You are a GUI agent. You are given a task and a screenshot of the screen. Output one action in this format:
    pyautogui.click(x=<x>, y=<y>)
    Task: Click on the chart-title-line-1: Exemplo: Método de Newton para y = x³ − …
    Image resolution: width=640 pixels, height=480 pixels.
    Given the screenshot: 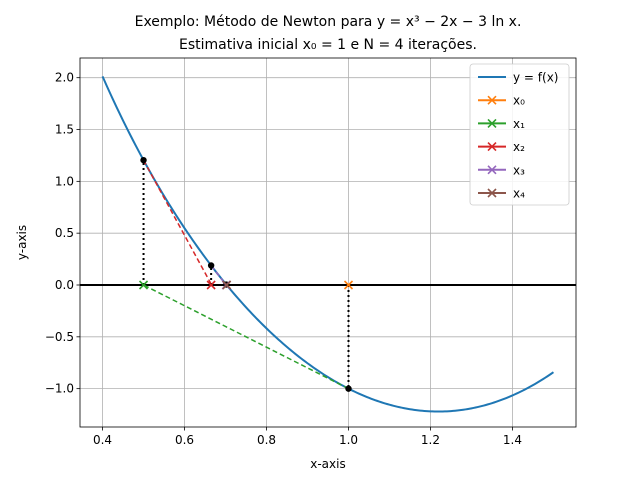 What is the action you would take?
    pyautogui.click(x=328, y=22)
    